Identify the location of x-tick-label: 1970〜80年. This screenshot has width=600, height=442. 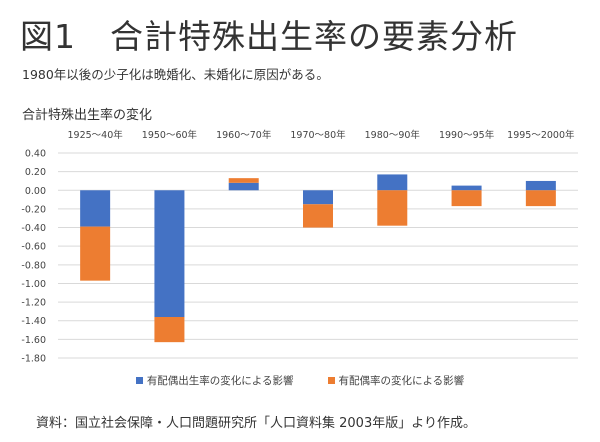
(318, 135).